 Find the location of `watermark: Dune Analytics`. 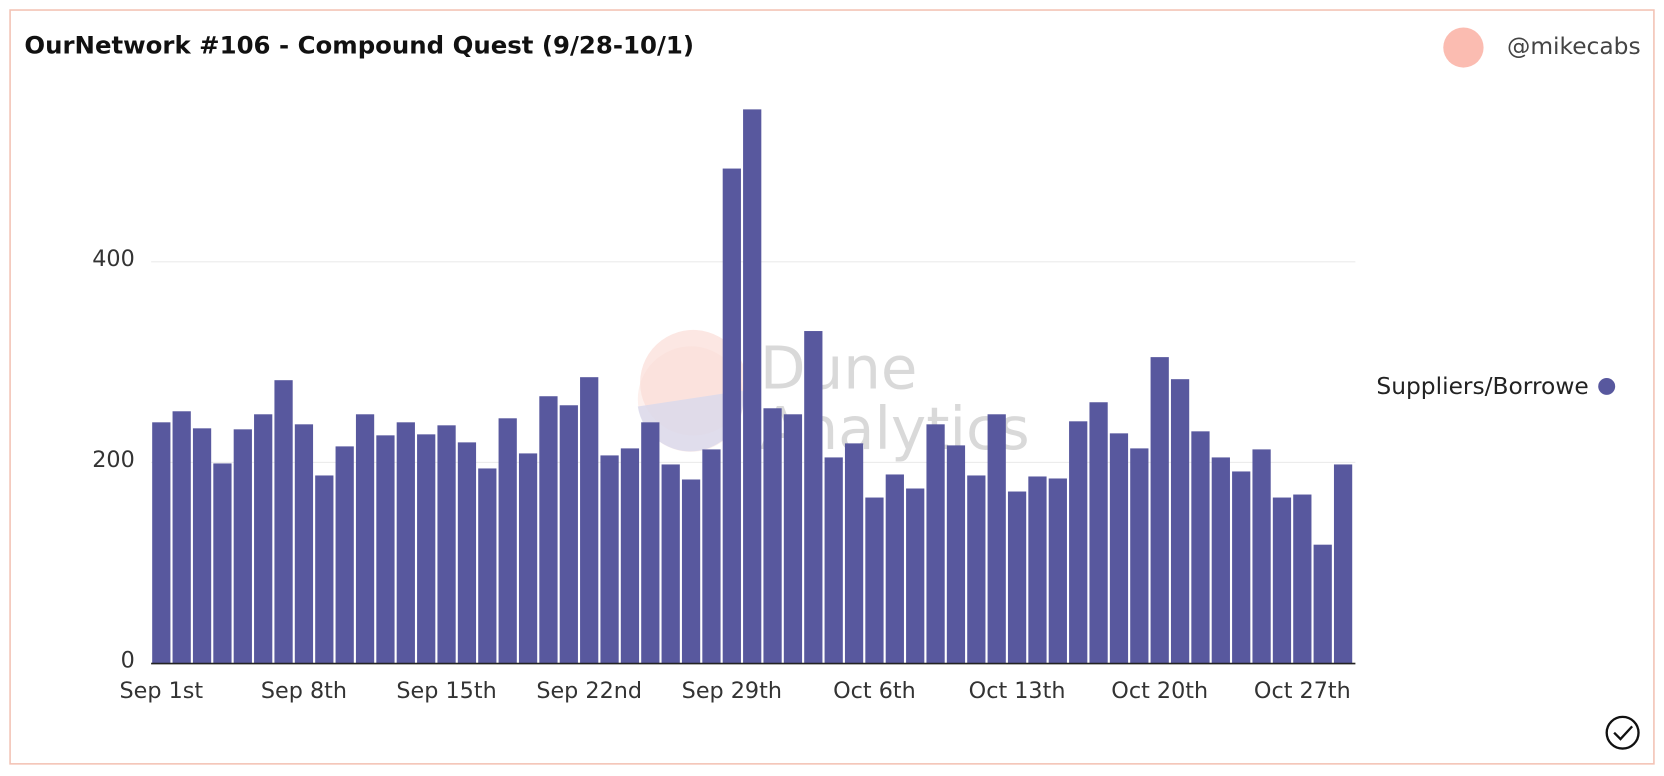

watermark: Dune Analytics is located at coordinates (833, 396).